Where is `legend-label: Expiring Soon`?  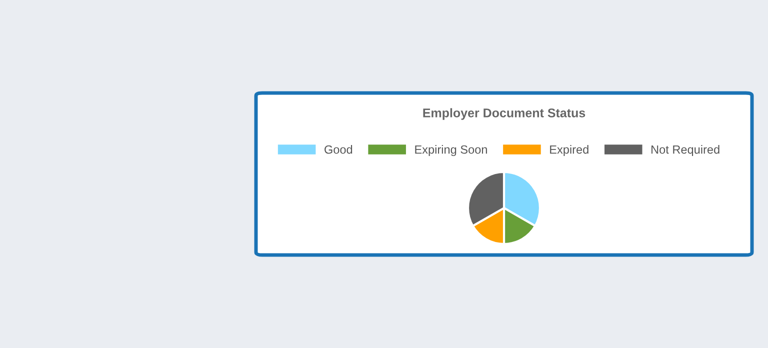 legend-label: Expiring Soon is located at coordinates (451, 150).